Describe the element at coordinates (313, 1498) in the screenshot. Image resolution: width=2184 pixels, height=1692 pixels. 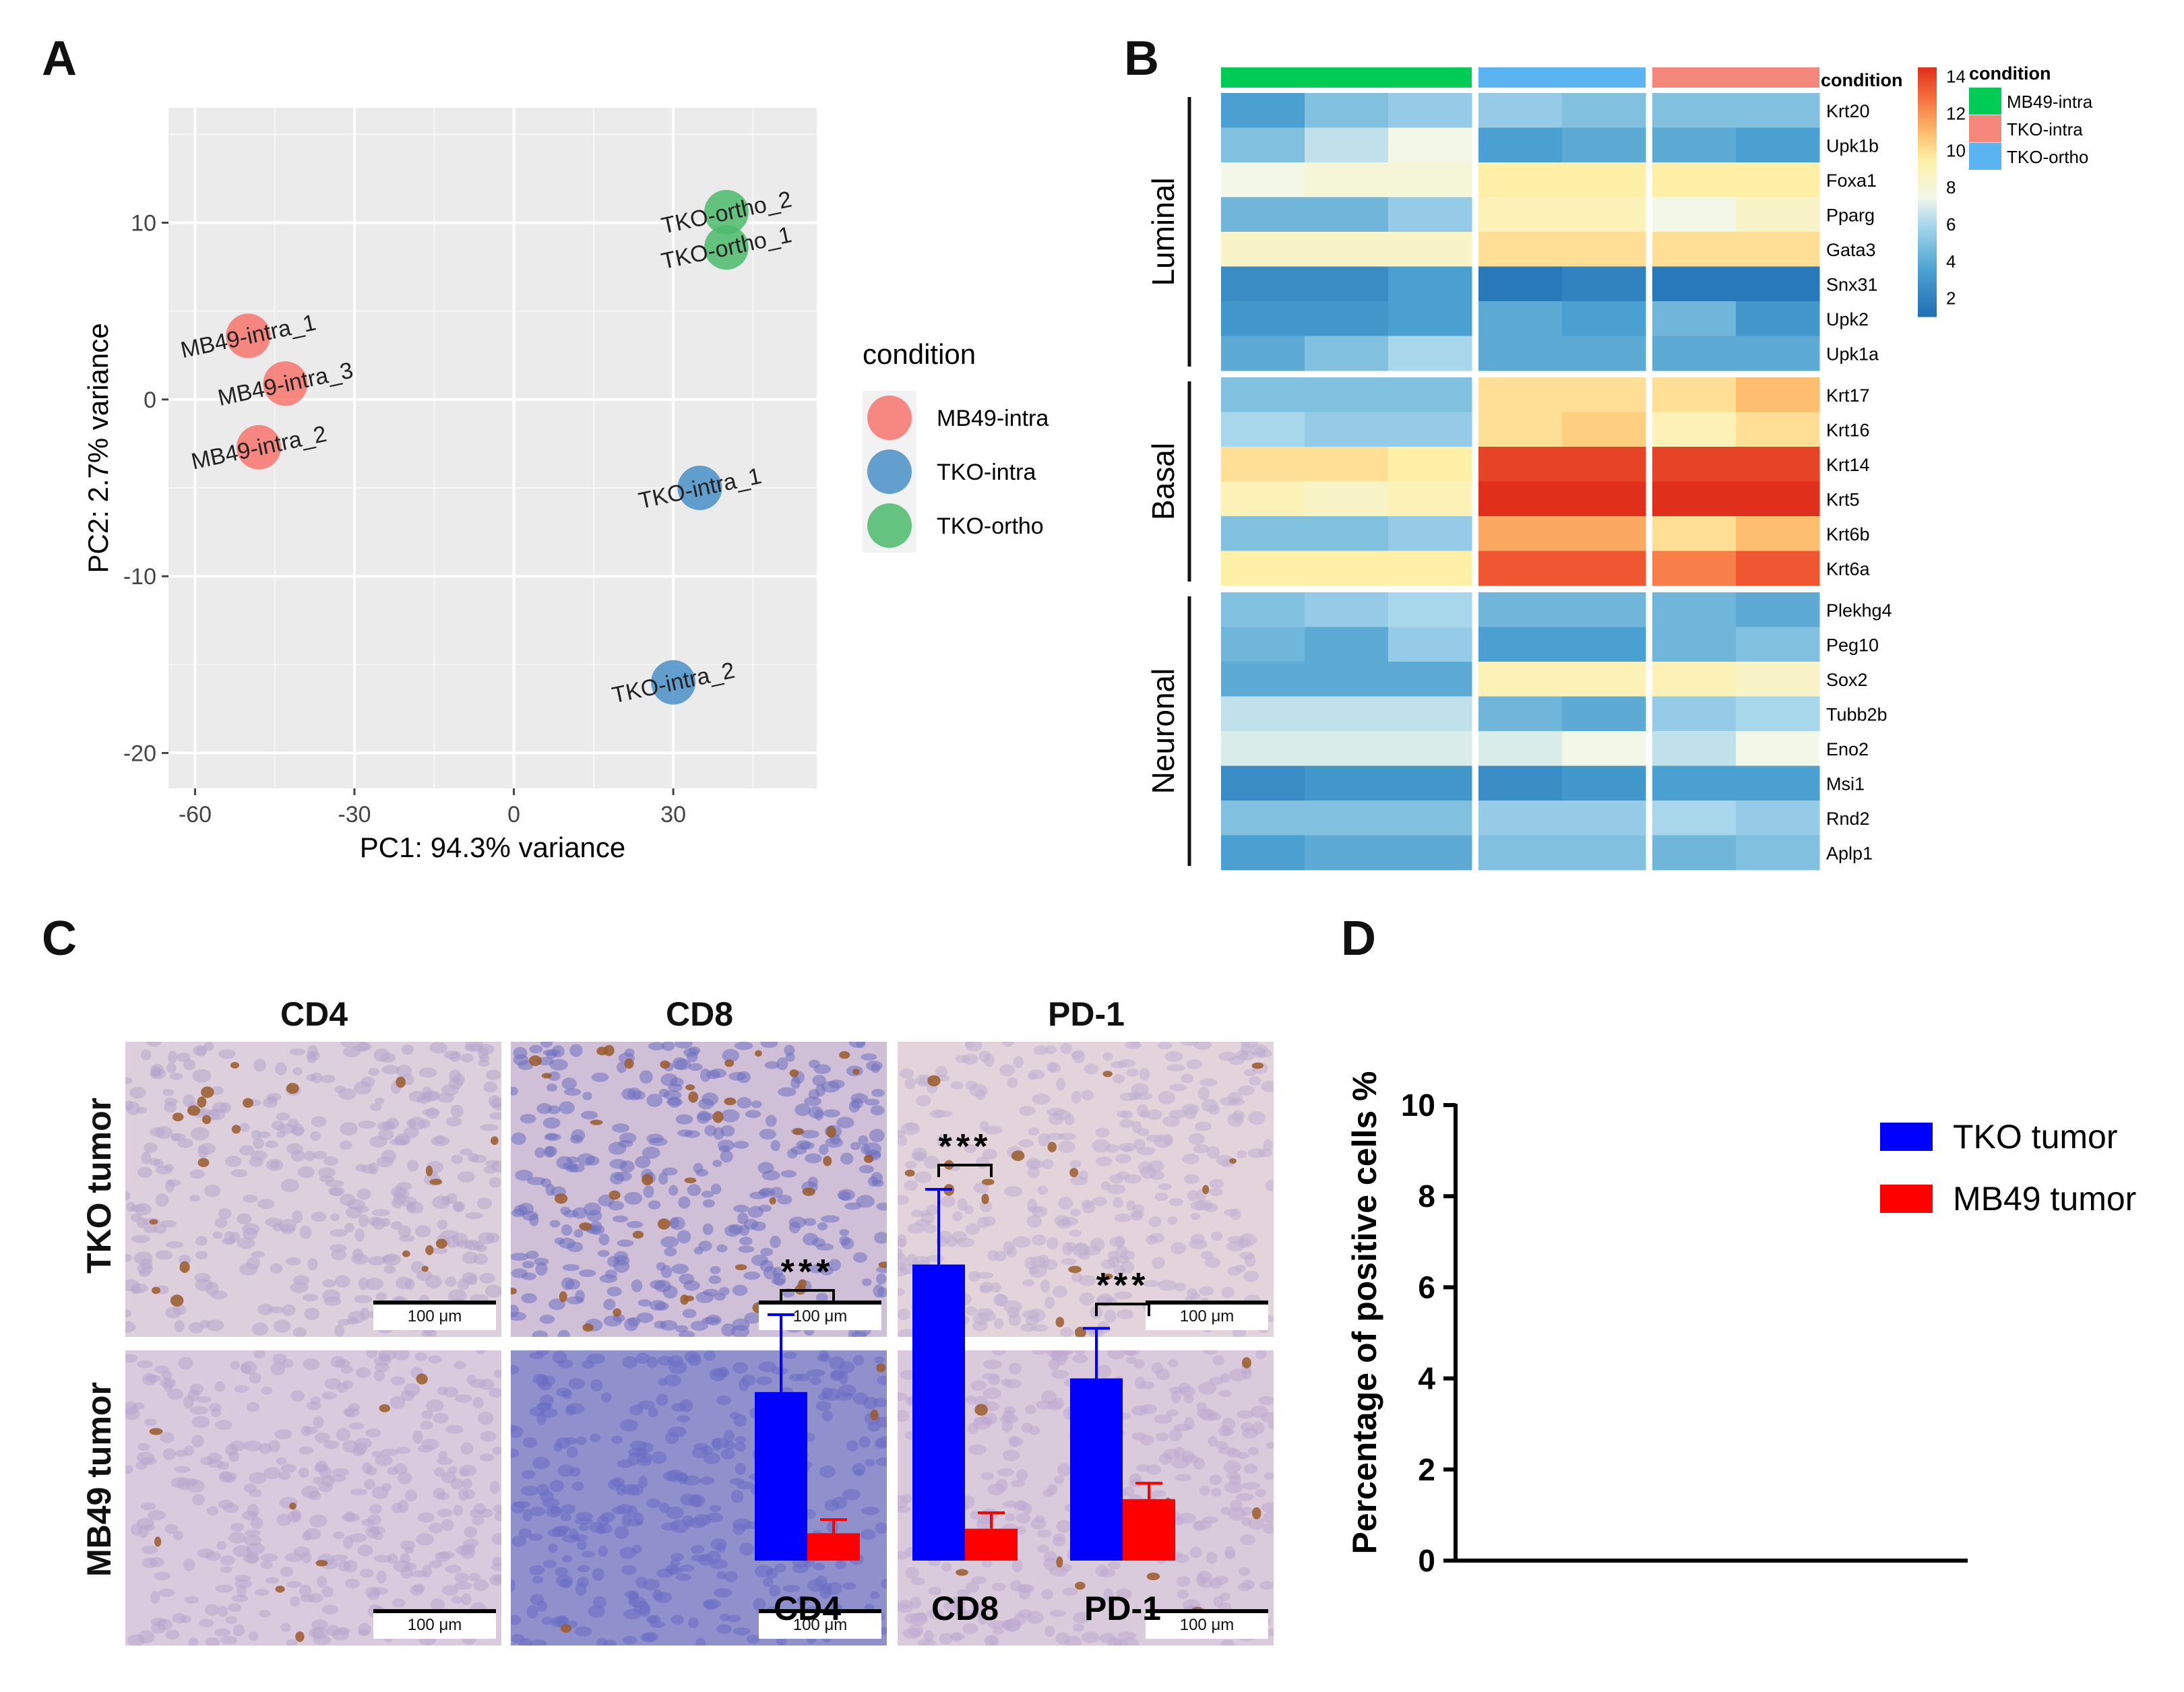
I see `ihc-texture` at that location.